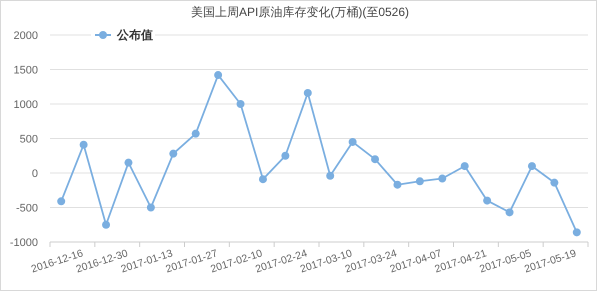  I want to click on chart-title: 美国上周API原油库存变化(万桶)(至0526), so click(300, 12).